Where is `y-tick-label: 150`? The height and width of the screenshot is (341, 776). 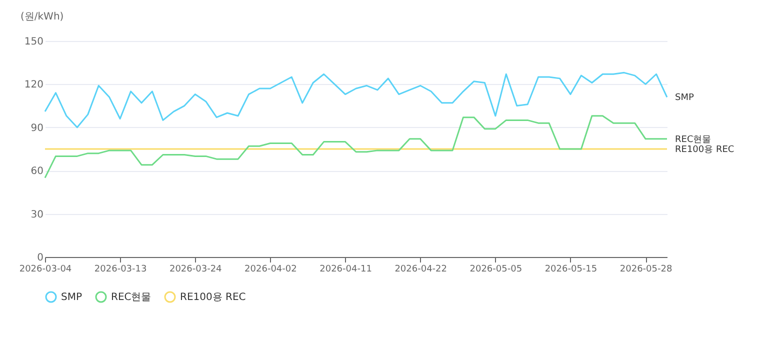 y-tick-label: 150 is located at coordinates (34, 42).